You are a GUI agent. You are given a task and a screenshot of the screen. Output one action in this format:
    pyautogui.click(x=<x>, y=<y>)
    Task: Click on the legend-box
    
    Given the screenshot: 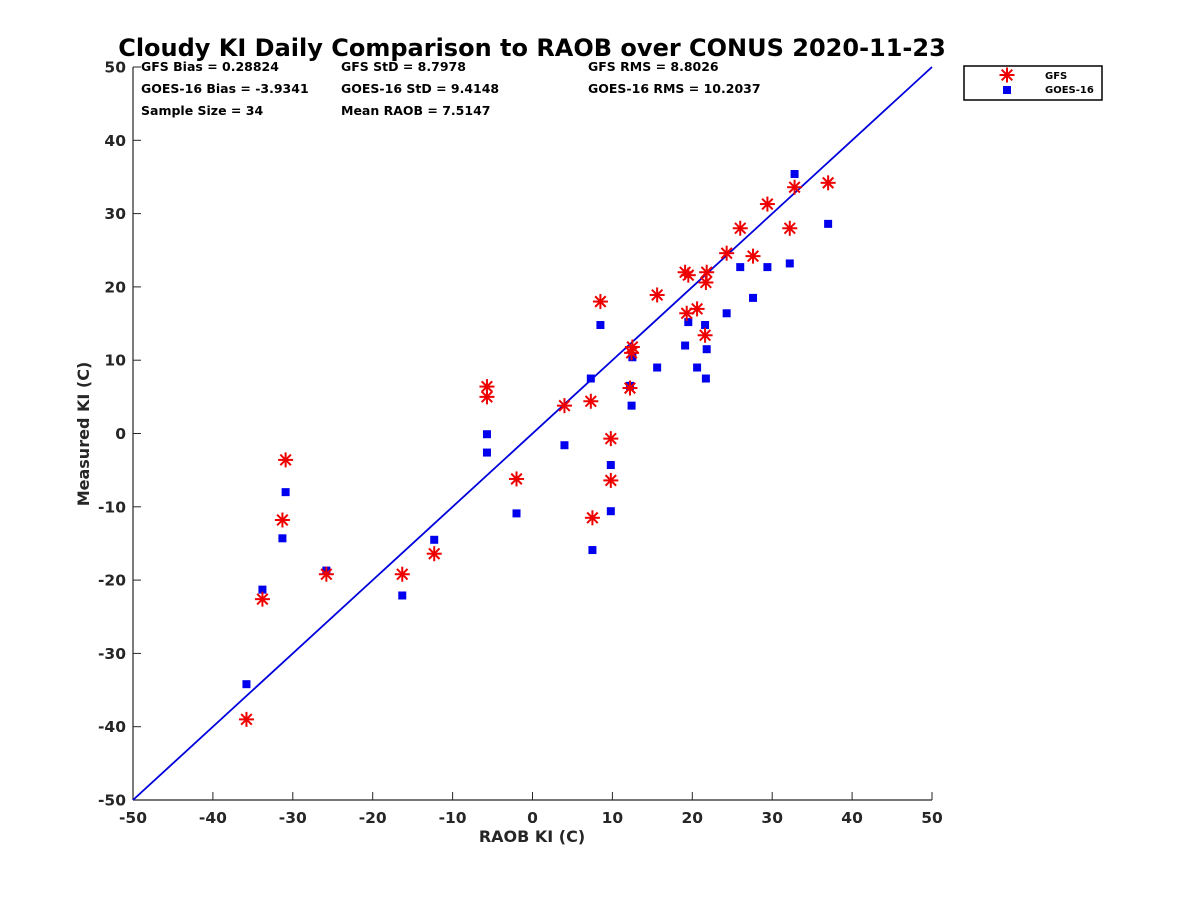 What is the action you would take?
    pyautogui.click(x=1033, y=83)
    